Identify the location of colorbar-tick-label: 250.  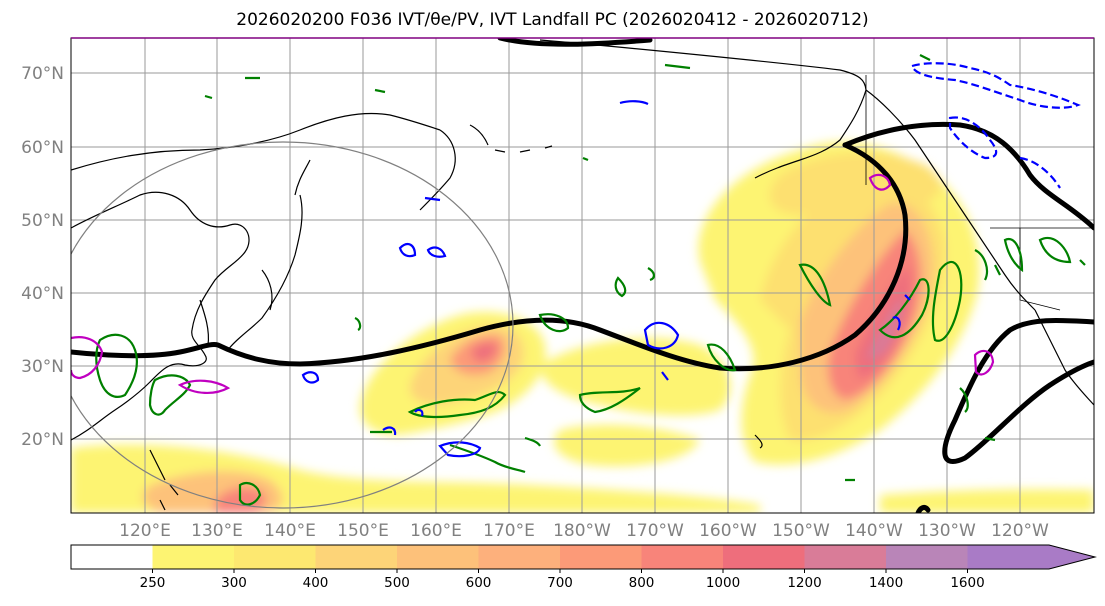
(153, 583).